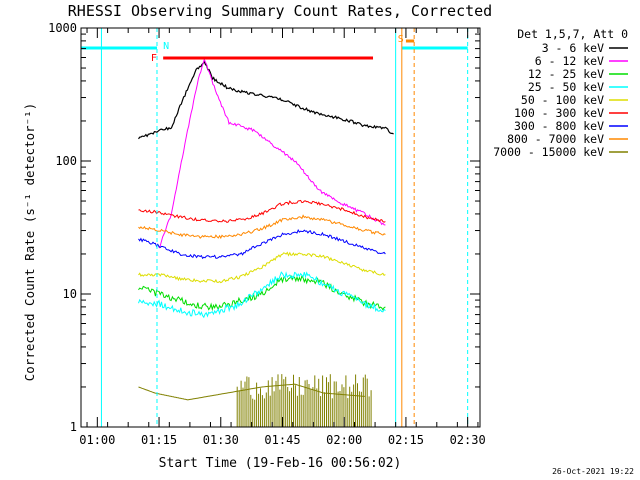 This screenshot has height=480, width=640. Describe the element at coordinates (401, 39) in the screenshot. I see `marker-label: S` at that location.